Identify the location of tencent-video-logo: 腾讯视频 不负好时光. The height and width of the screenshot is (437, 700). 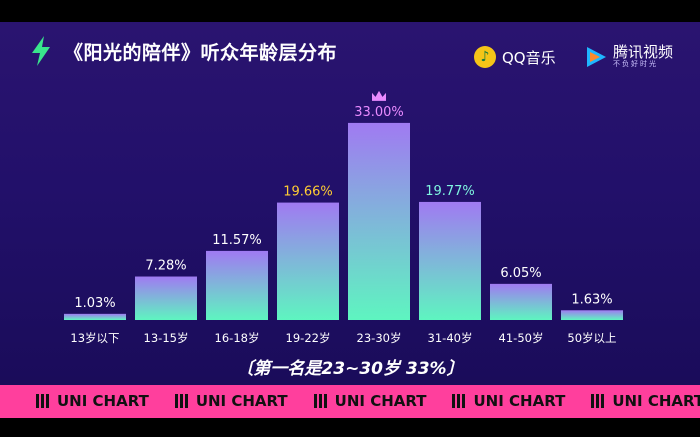
(628, 56).